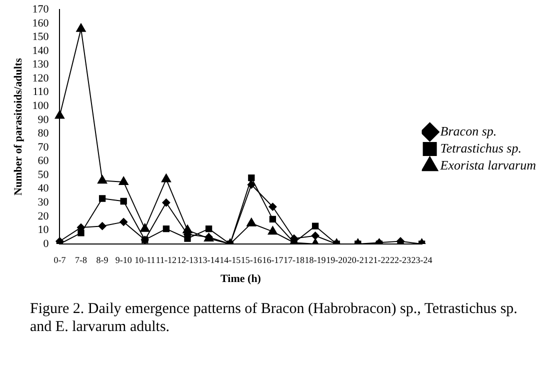 The height and width of the screenshot is (380, 550). What do you see at coordinates (422, 259) in the screenshot?
I see `x-tick-label: 23-24` at bounding box center [422, 259].